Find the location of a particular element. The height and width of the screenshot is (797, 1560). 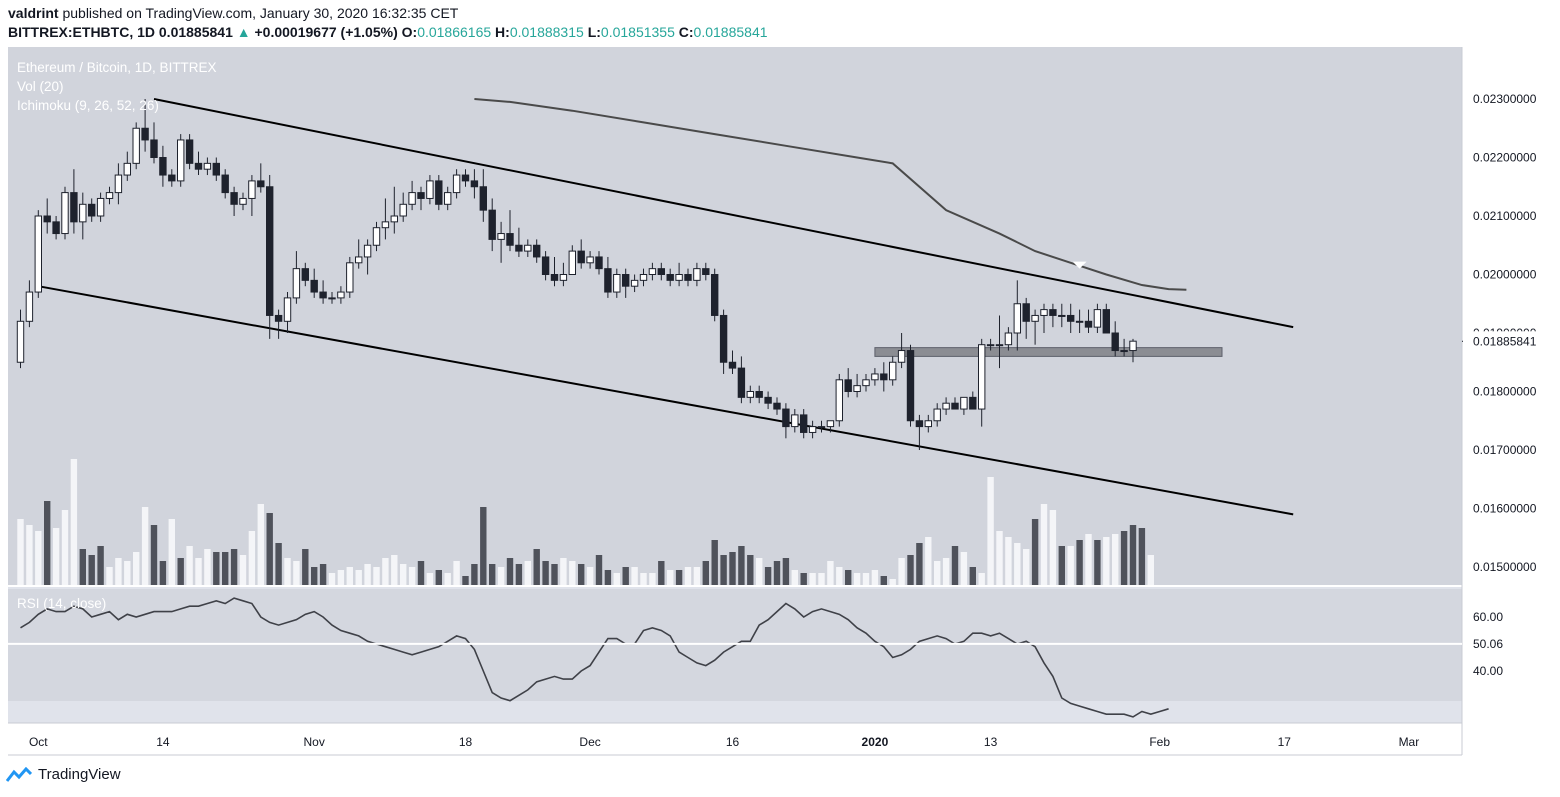

support-zone-rect is located at coordinates (1048, 352).